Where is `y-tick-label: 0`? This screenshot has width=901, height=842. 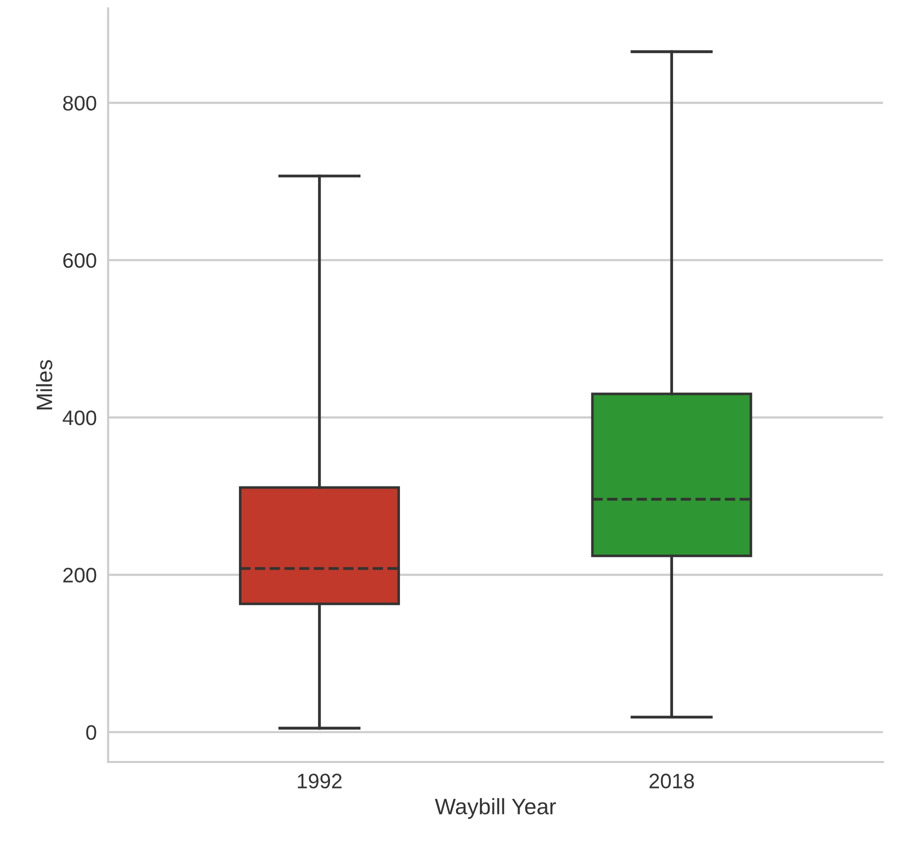 y-tick-label: 0 is located at coordinates (91, 732).